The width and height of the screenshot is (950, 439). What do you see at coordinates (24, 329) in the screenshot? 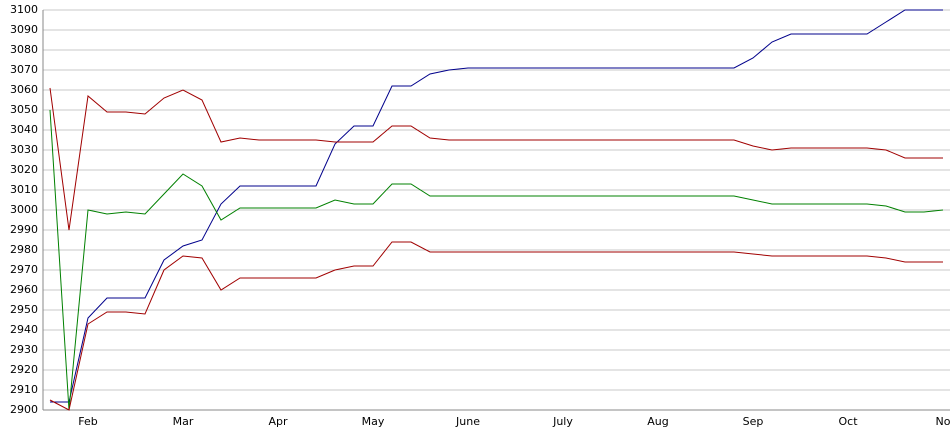
I see `y-tick-label: 2940` at bounding box center [24, 329].